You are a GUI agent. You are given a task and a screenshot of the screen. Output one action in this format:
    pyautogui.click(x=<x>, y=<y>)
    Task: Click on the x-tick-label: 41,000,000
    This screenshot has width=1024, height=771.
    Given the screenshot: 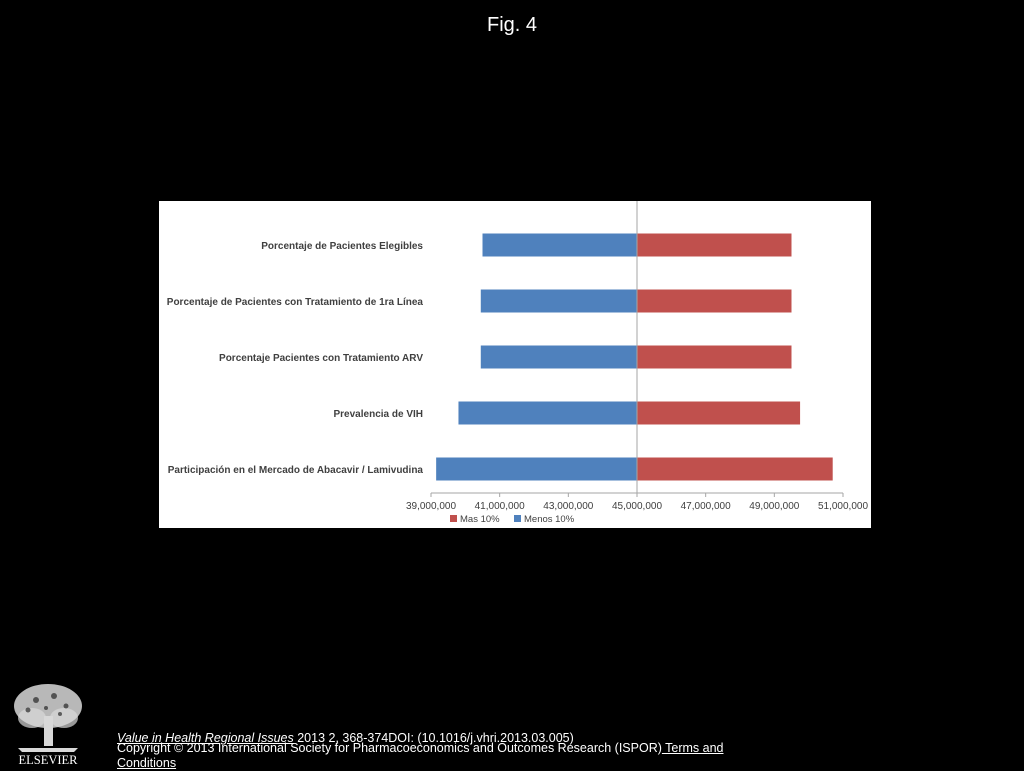 What is the action you would take?
    pyautogui.click(x=500, y=506)
    